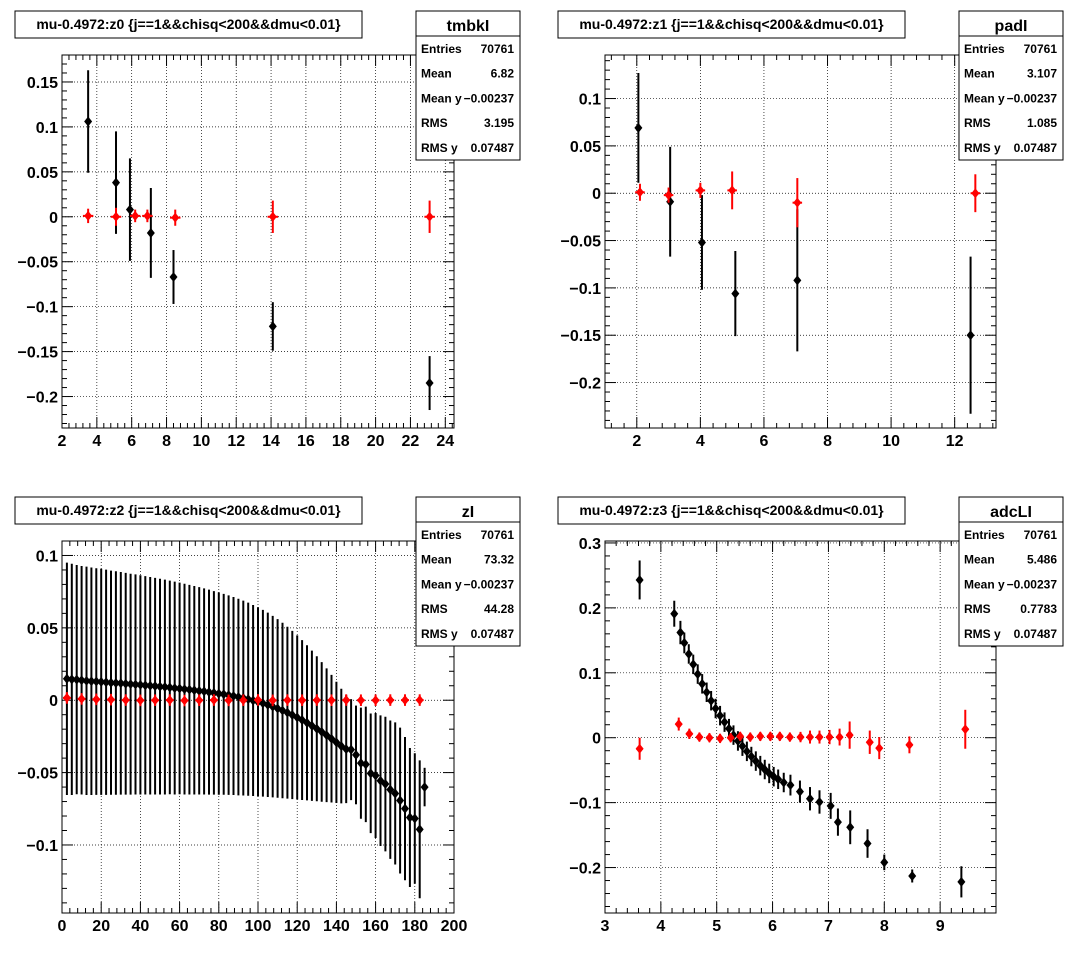  Describe the element at coordinates (258, 926) in the screenshot. I see `x-tick-label: 100` at that location.